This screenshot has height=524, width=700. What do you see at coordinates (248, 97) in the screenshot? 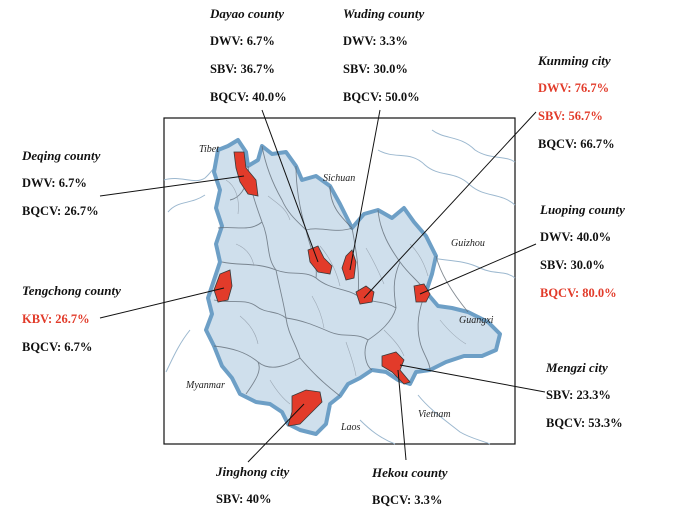
I see `site-dayao-stat: BQCV: 40.0%` at bounding box center [248, 97].